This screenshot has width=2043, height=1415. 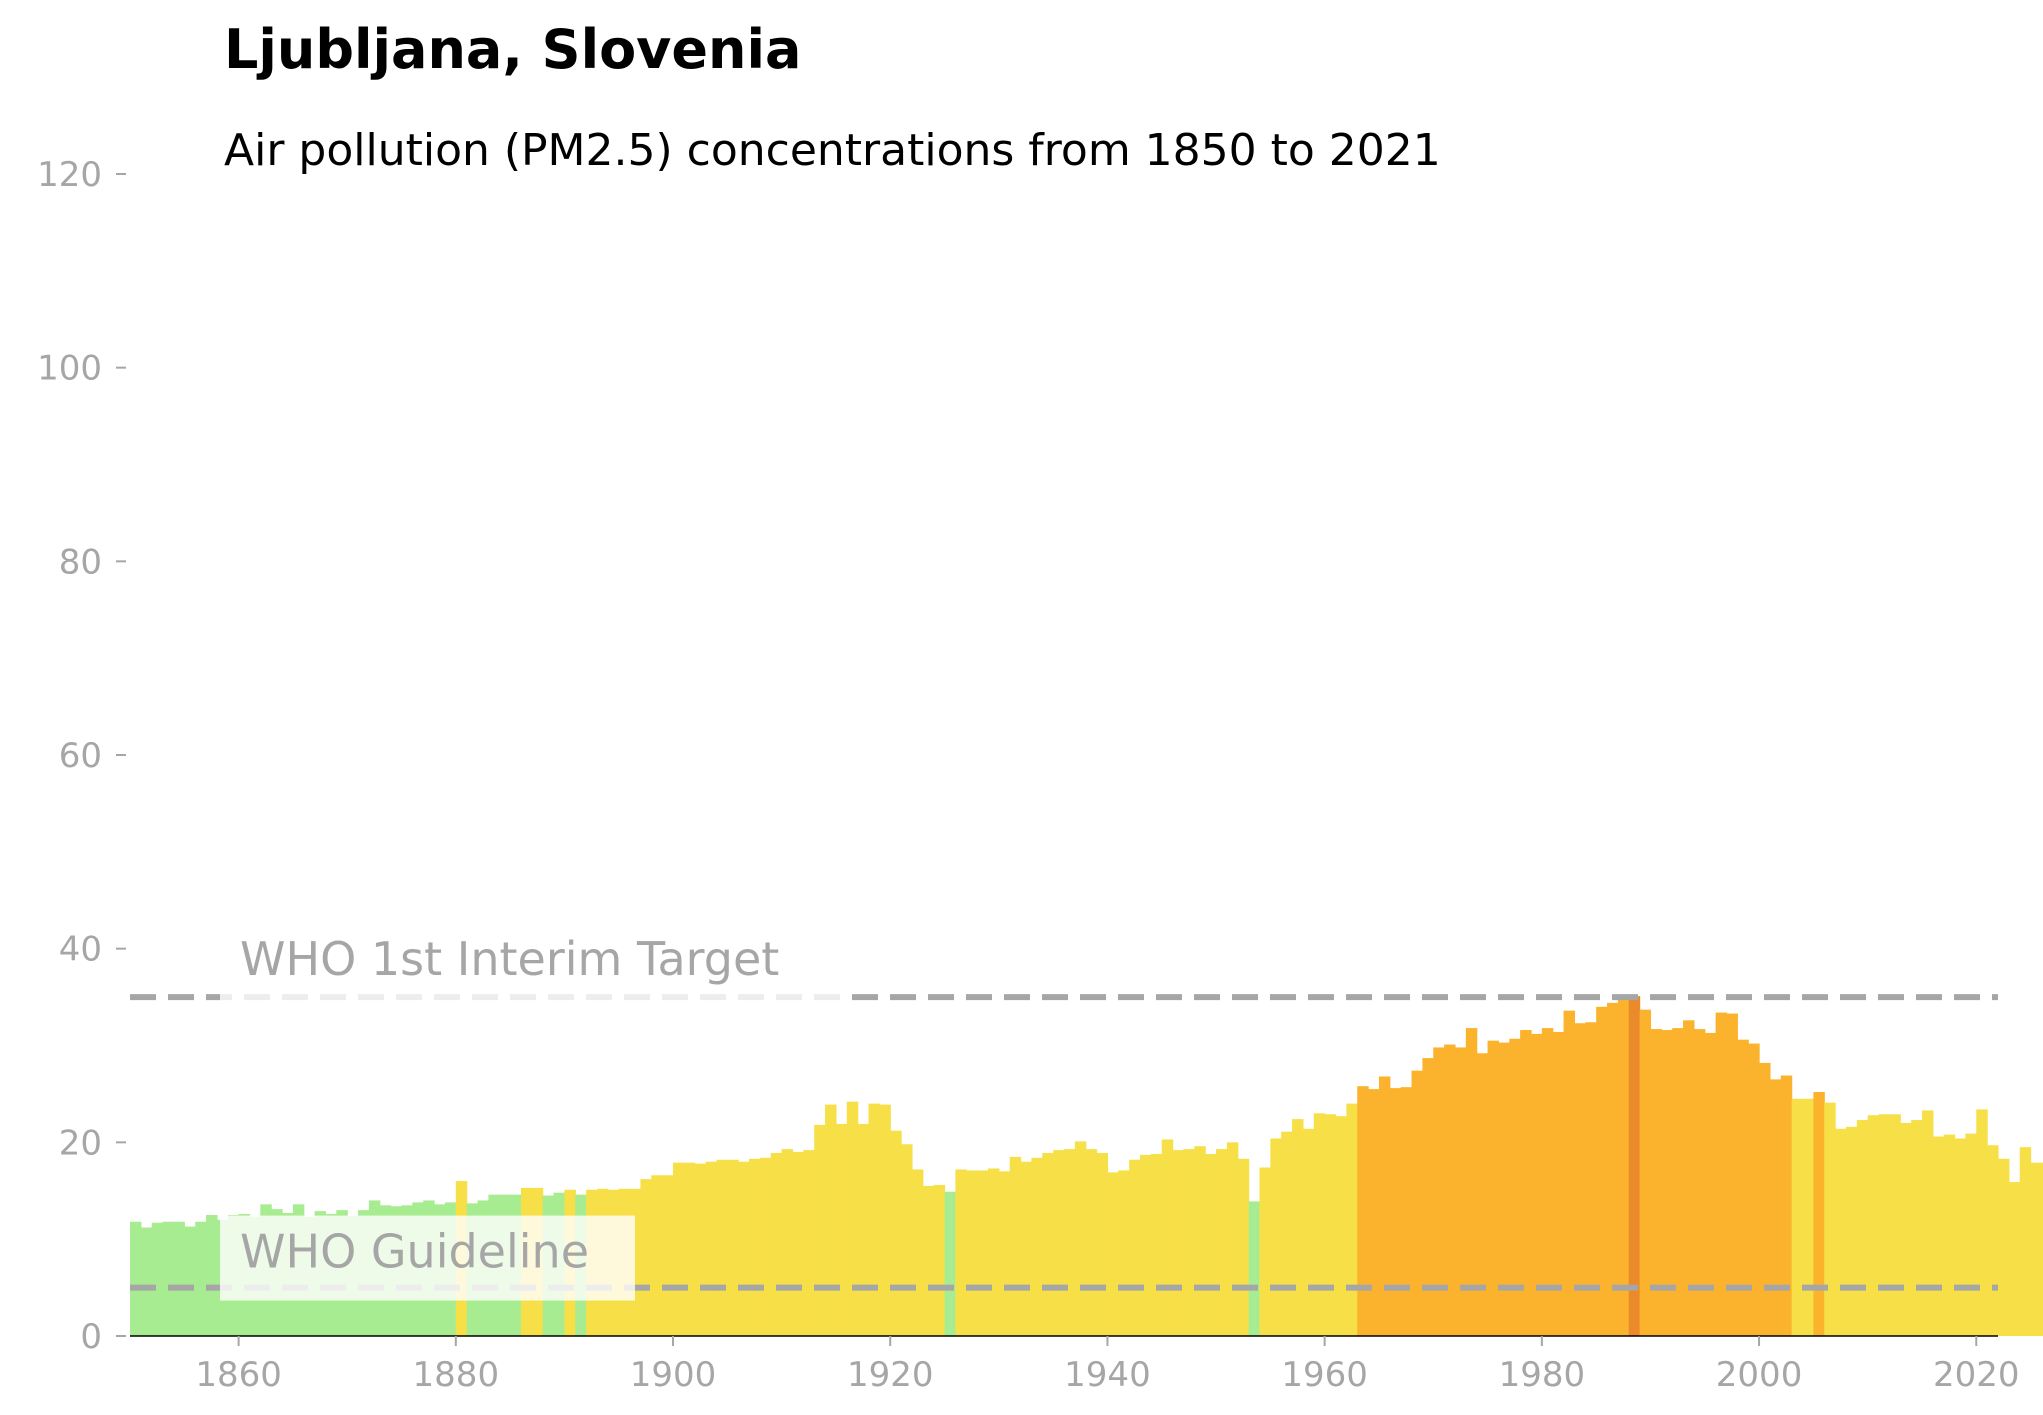 What do you see at coordinates (961, 1252) in the screenshot?
I see `bar-1926` at bounding box center [961, 1252].